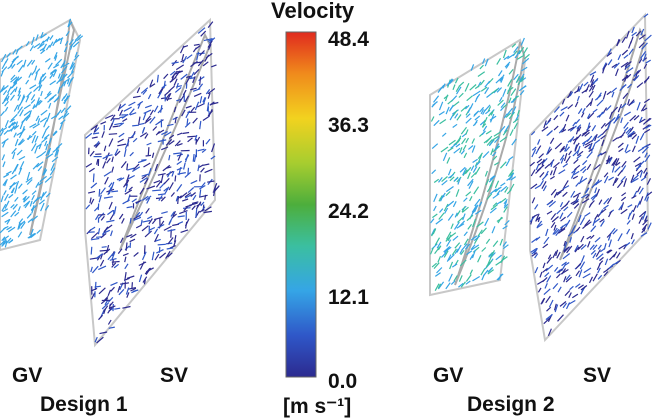 The width and height of the screenshot is (653, 420). I want to click on colorbar, so click(301, 204).